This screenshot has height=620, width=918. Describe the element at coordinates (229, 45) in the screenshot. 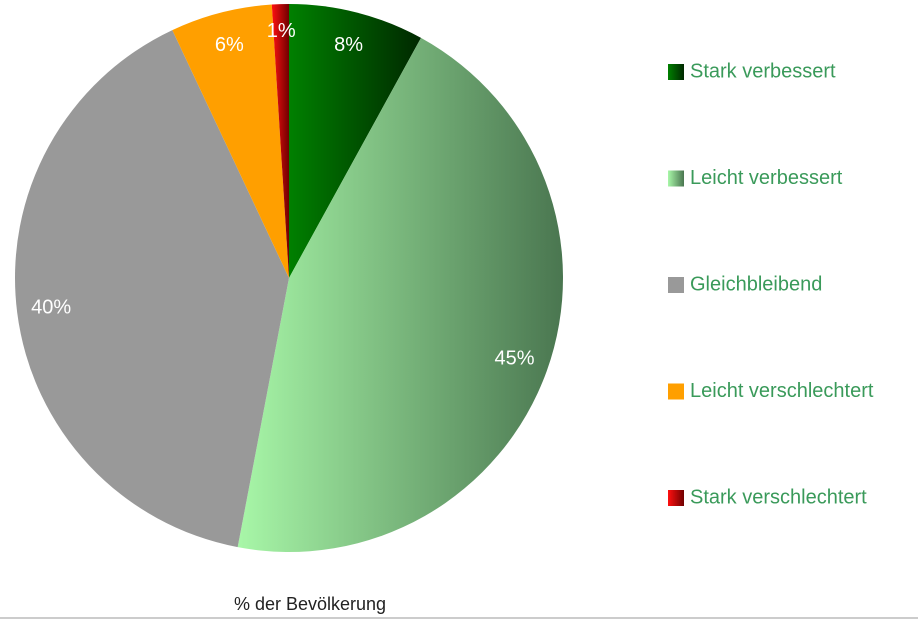

I see `data-label: 6%` at that location.